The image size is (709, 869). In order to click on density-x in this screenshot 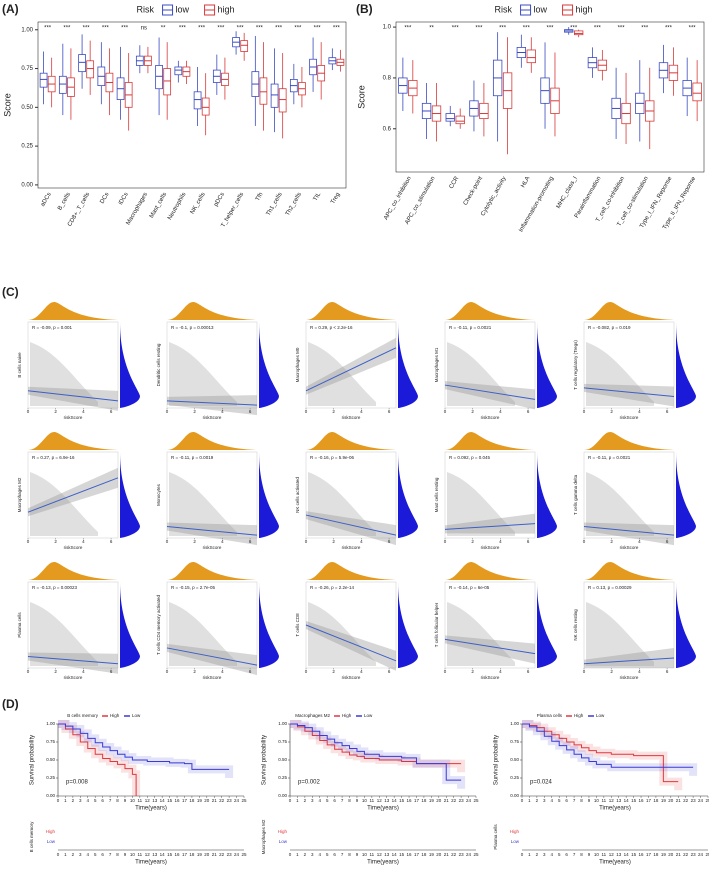, I will do `click(212, 441)`.